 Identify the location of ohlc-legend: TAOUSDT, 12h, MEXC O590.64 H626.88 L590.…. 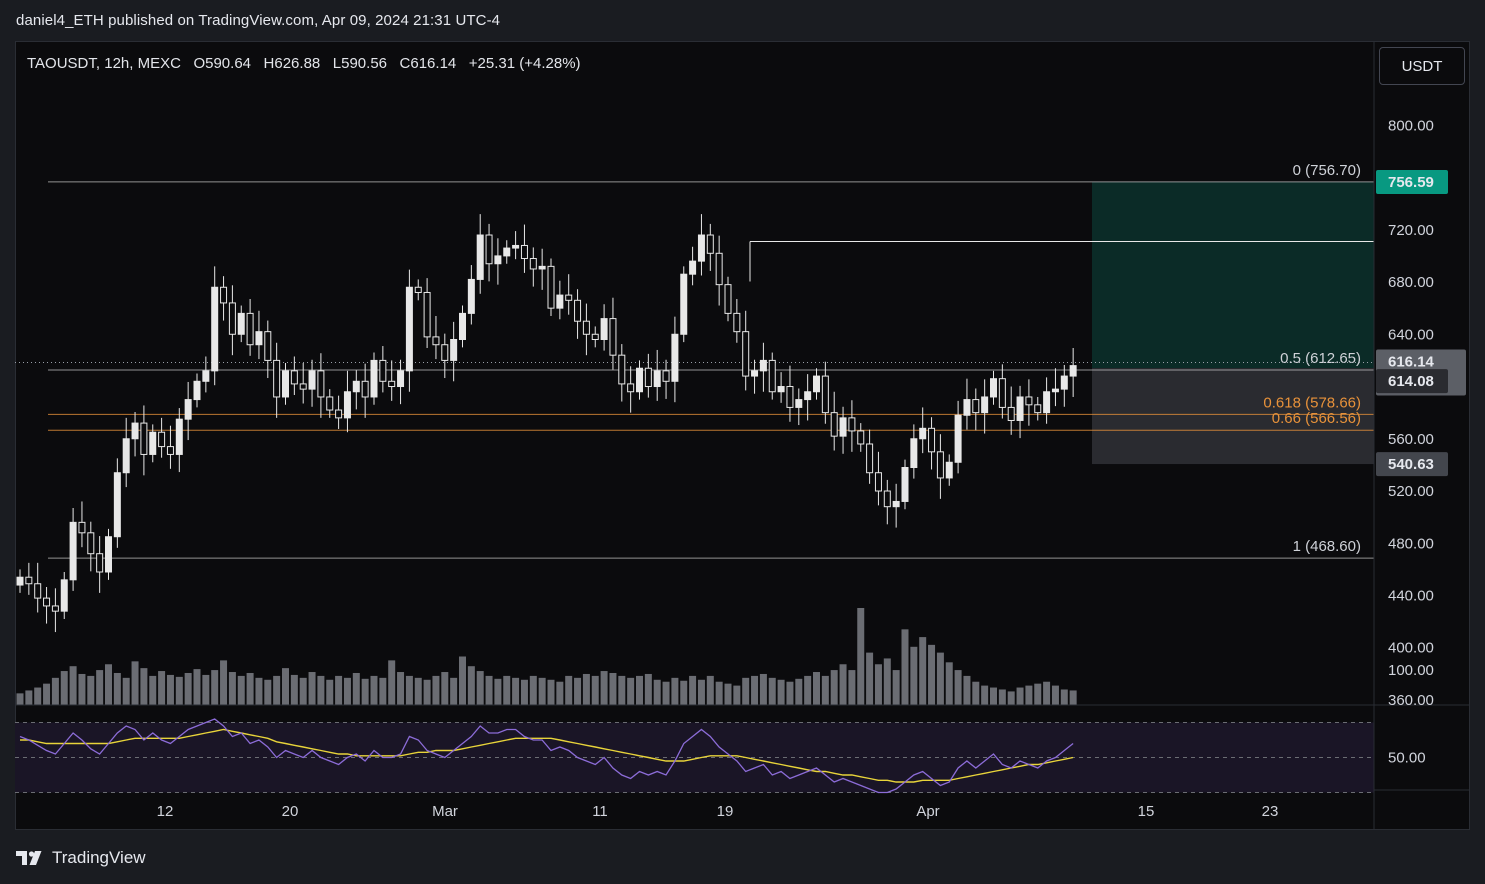
(304, 63).